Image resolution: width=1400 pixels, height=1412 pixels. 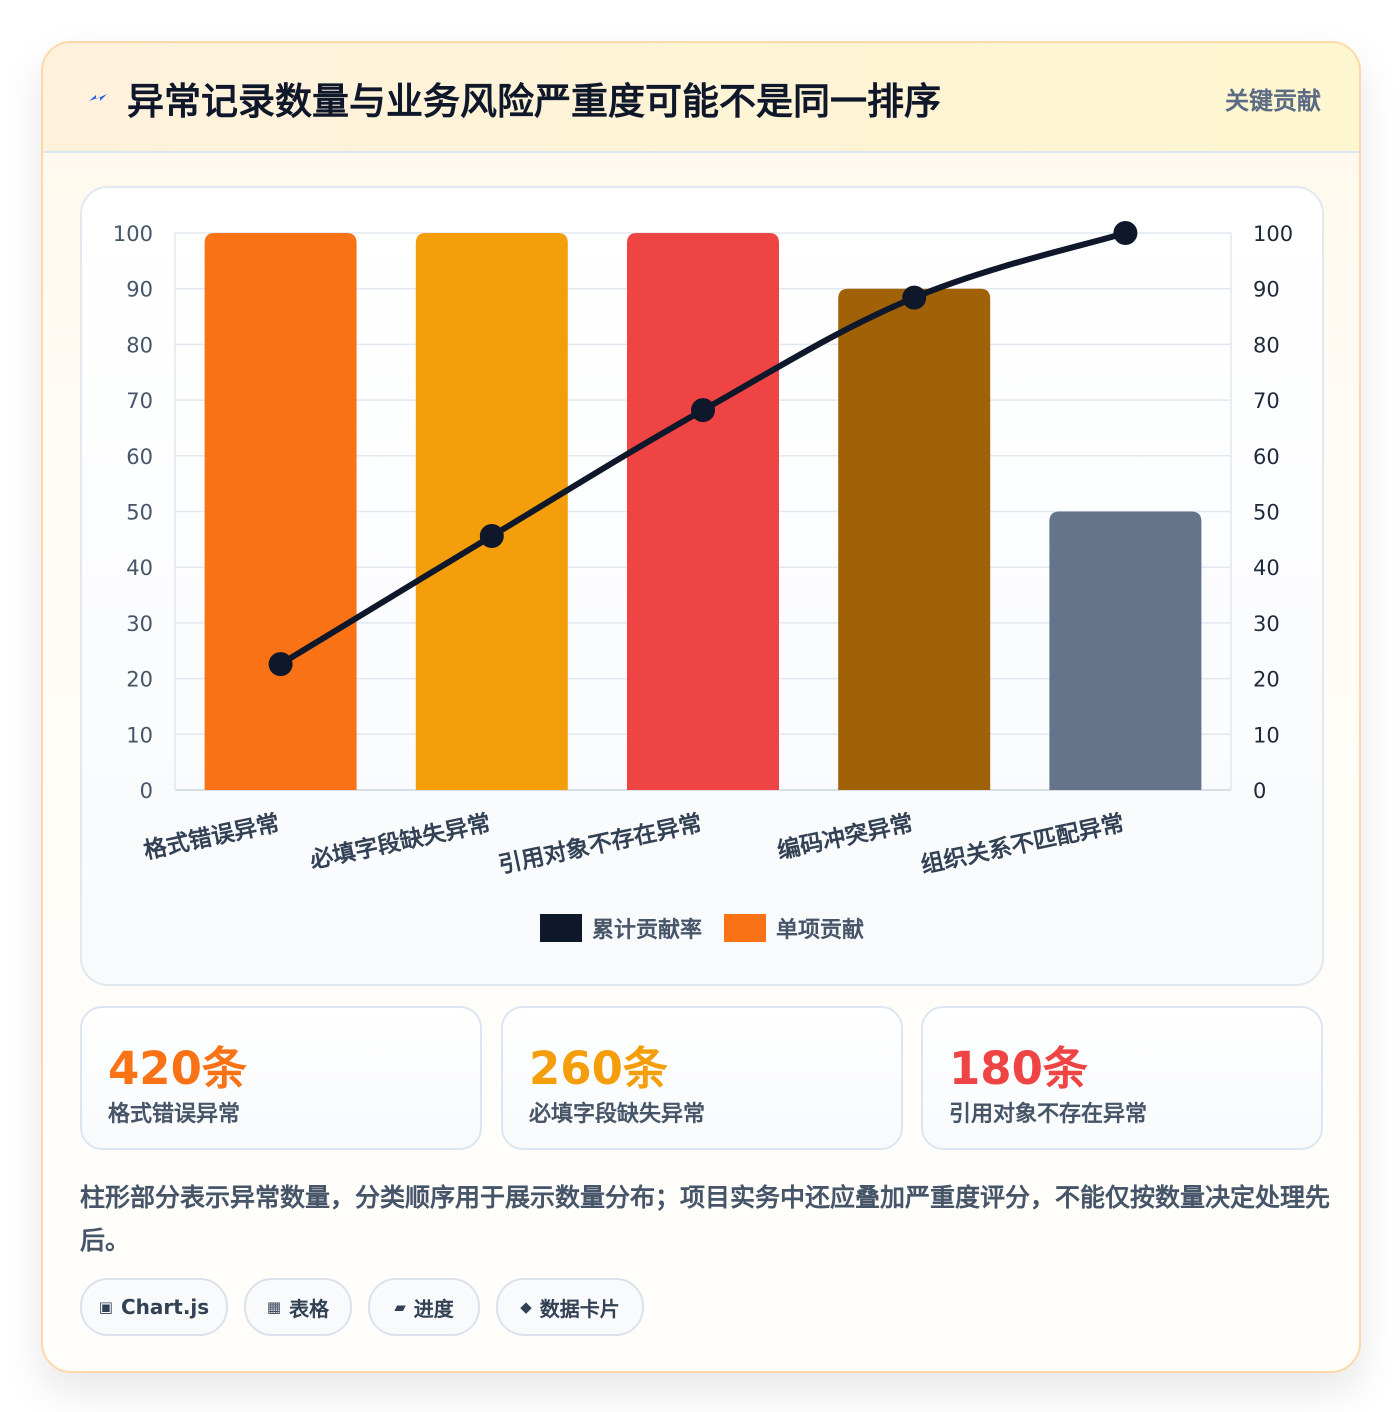 I want to click on progress-icon: ▰, so click(x=400, y=1307).